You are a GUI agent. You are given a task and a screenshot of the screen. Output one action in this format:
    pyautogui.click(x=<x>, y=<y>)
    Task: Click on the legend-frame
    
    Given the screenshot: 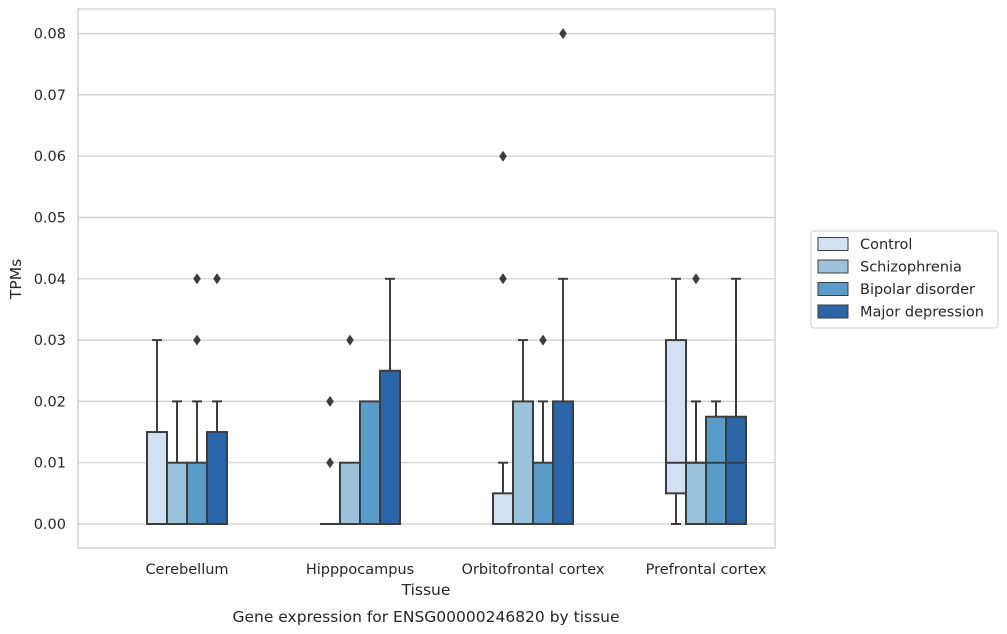 What is the action you would take?
    pyautogui.click(x=904, y=279)
    